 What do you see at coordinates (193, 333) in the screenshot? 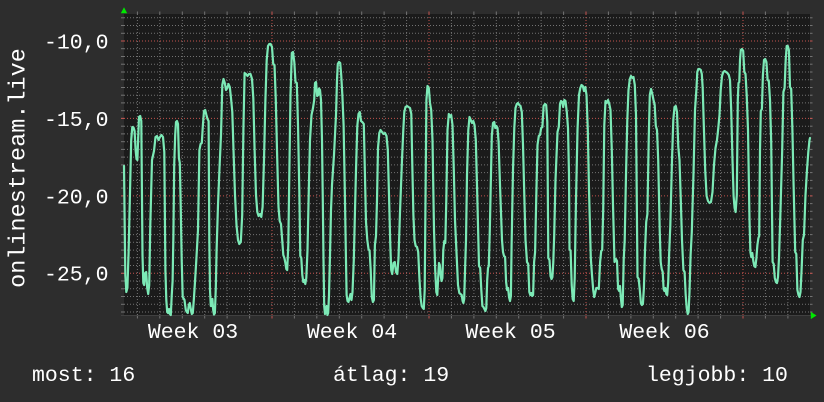
I see `svg-text: Week 03` at bounding box center [193, 333].